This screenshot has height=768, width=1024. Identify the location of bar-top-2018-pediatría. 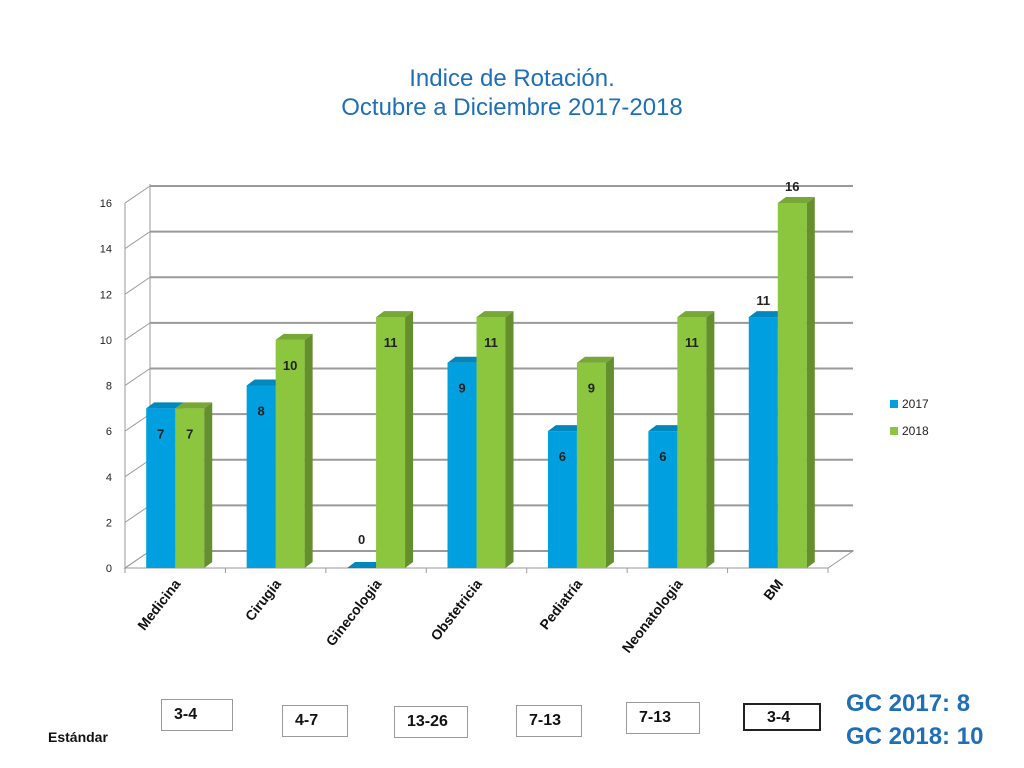
(595, 359).